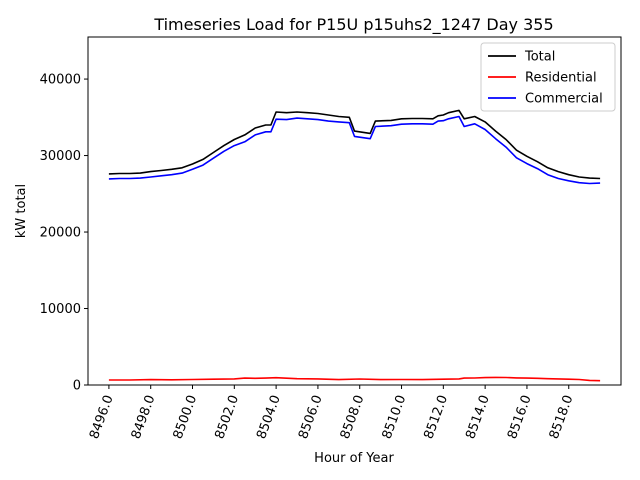 Image resolution: width=640 pixels, height=480 pixels. I want to click on y-tick-label: 20000, so click(60, 233).